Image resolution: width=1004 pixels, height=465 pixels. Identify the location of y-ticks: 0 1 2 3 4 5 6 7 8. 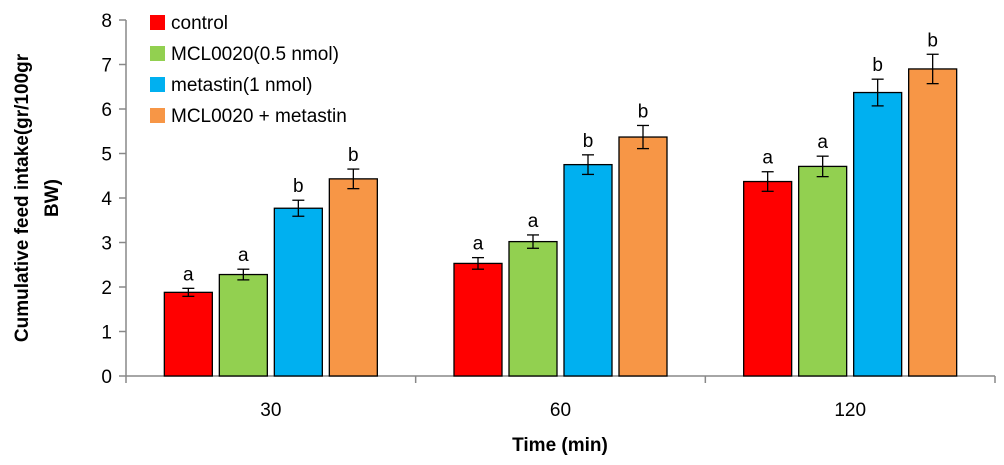
(113, 199).